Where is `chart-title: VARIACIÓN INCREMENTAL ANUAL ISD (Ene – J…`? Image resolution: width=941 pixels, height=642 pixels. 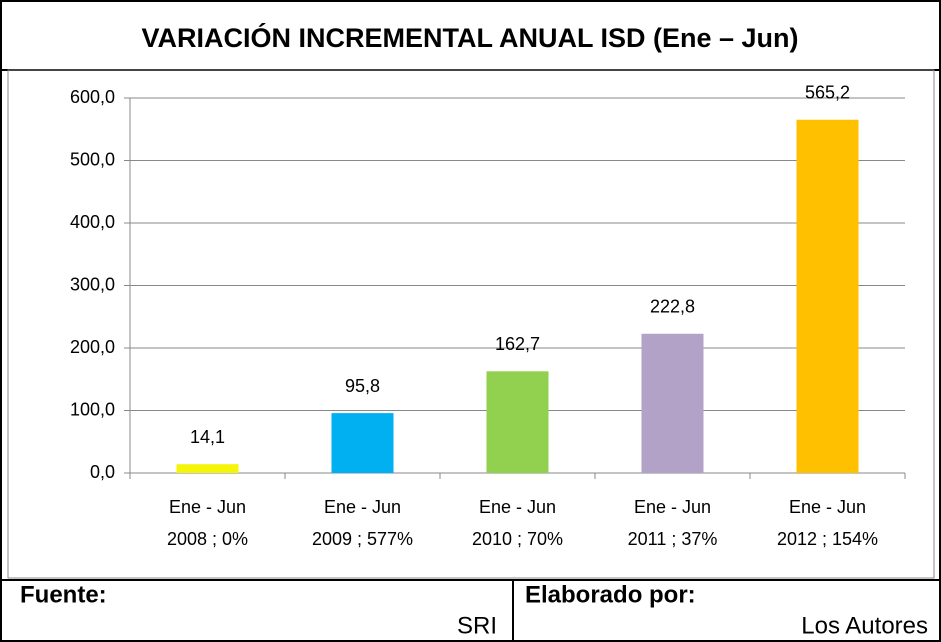 chart-title: VARIACIÓN INCREMENTAL ANUAL ISD (Ene – J… is located at coordinates (469, 37).